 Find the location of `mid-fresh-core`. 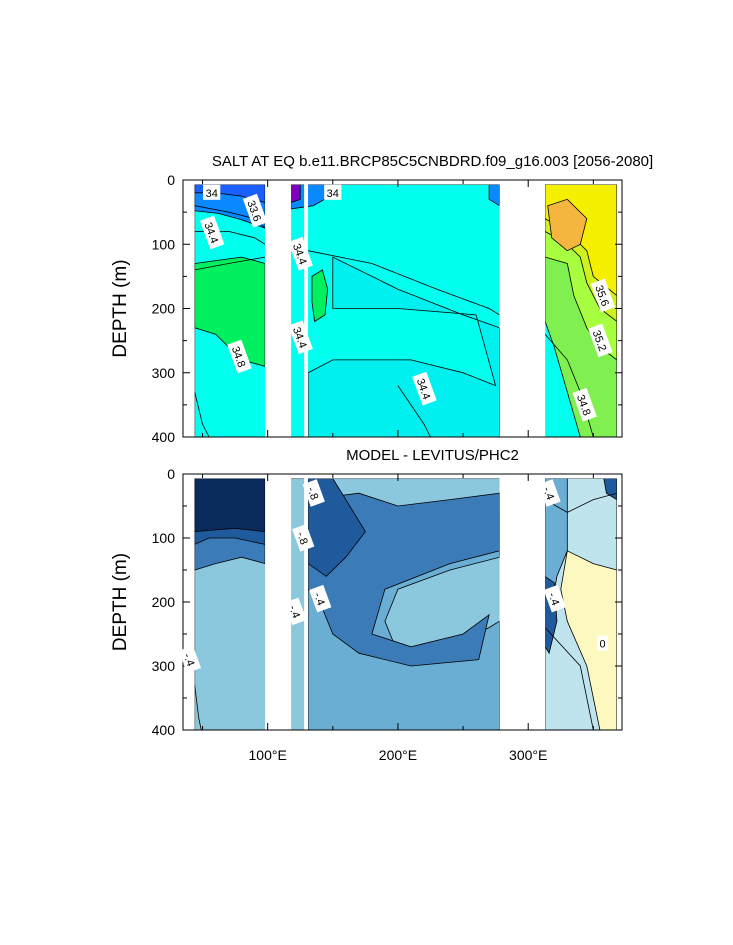

mid-fresh-core is located at coordinates (295, 194).